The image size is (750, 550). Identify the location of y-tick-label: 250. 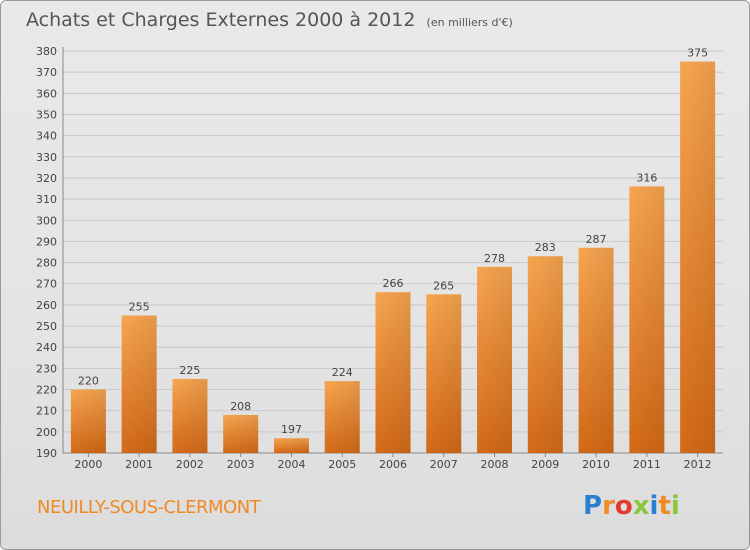
(46, 326).